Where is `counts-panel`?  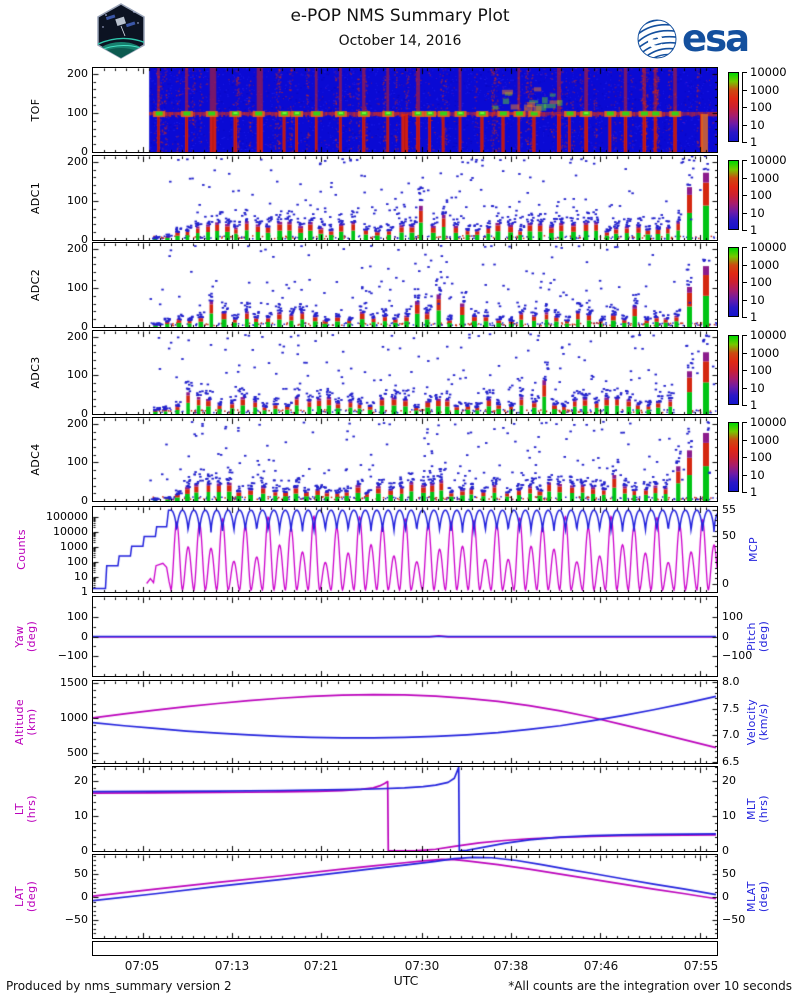
counts-panel is located at coordinates (405, 549).